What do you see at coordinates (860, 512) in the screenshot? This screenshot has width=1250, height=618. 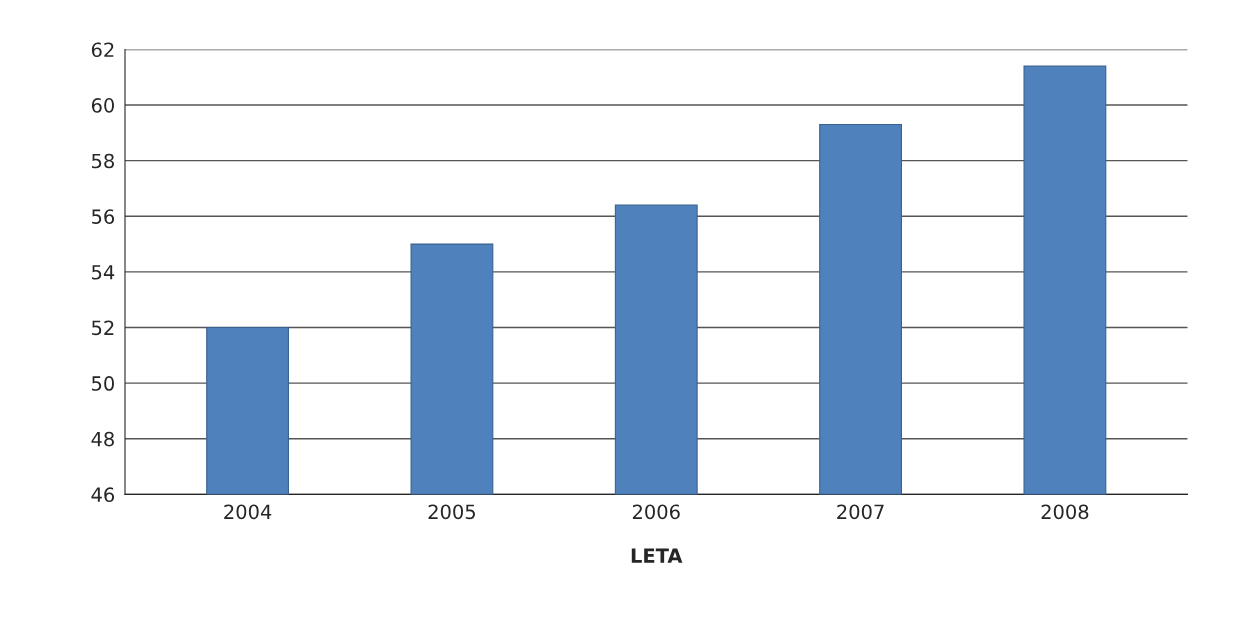 I see `x-tick-label: 2007` at bounding box center [860, 512].